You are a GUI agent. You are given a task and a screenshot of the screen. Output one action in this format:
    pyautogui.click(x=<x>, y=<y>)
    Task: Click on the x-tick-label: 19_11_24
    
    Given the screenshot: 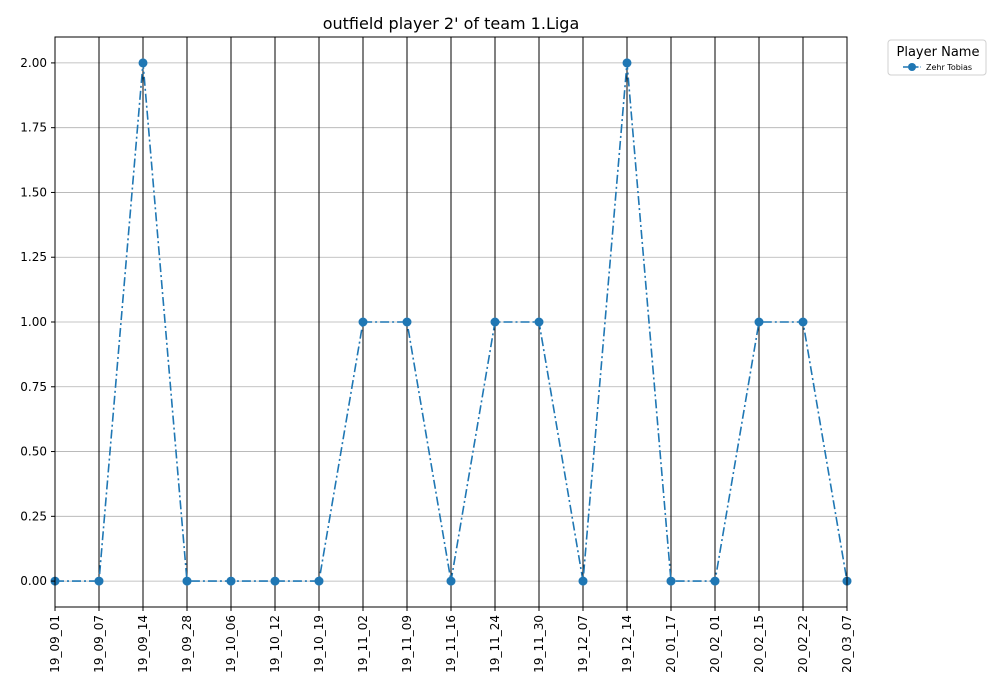 What is the action you would take?
    pyautogui.click(x=495, y=644)
    